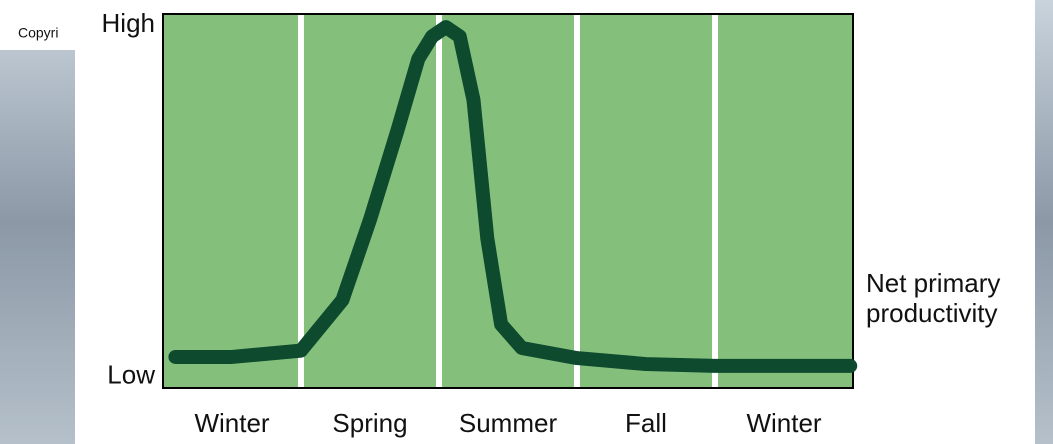  Describe the element at coordinates (128, 23) in the screenshot. I see `y-tick-label: High` at that location.